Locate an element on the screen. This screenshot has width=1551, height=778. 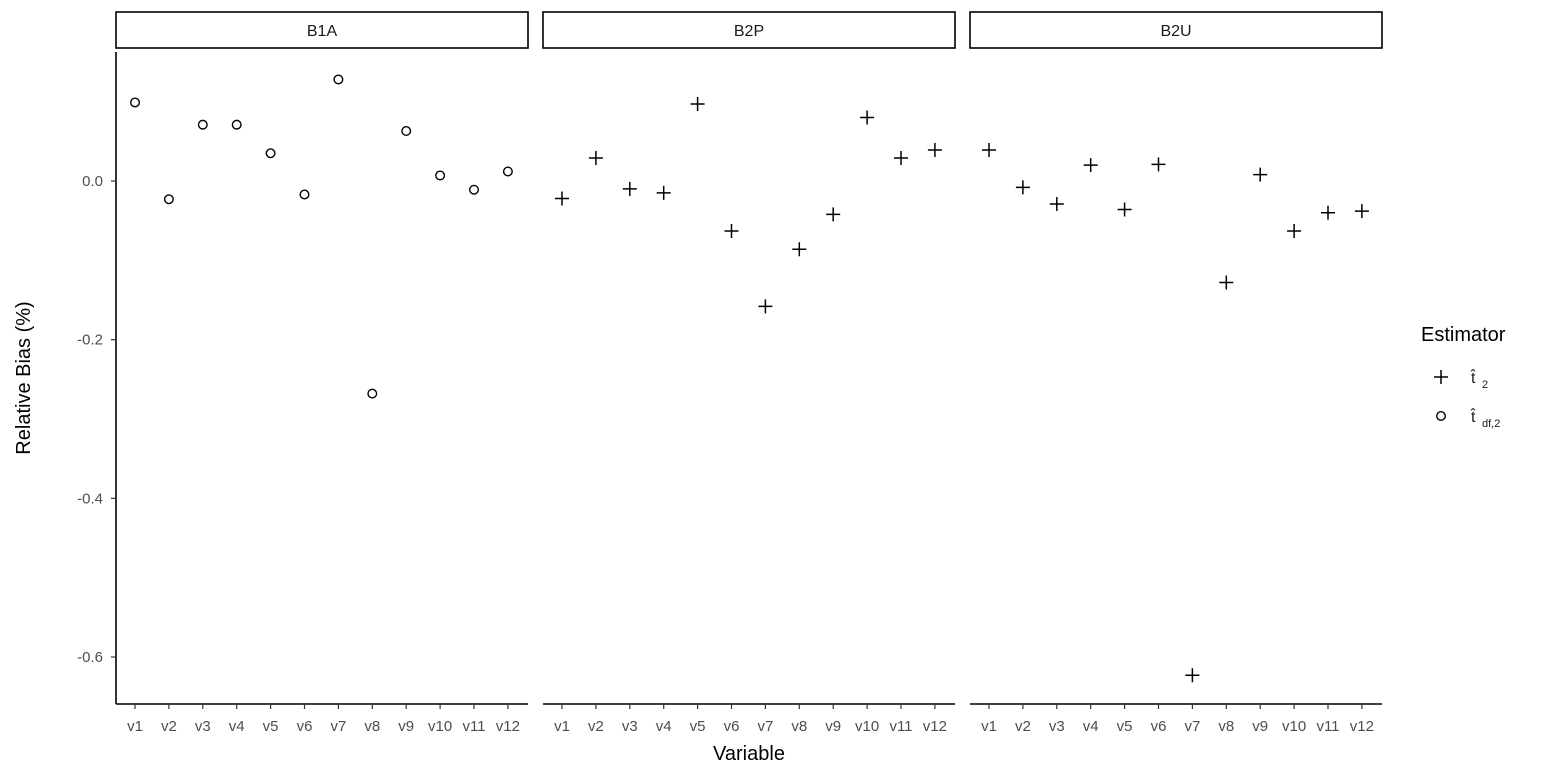
legend: Estimator t̂ 2 t̂ df,2 is located at coordinates (1463, 377).